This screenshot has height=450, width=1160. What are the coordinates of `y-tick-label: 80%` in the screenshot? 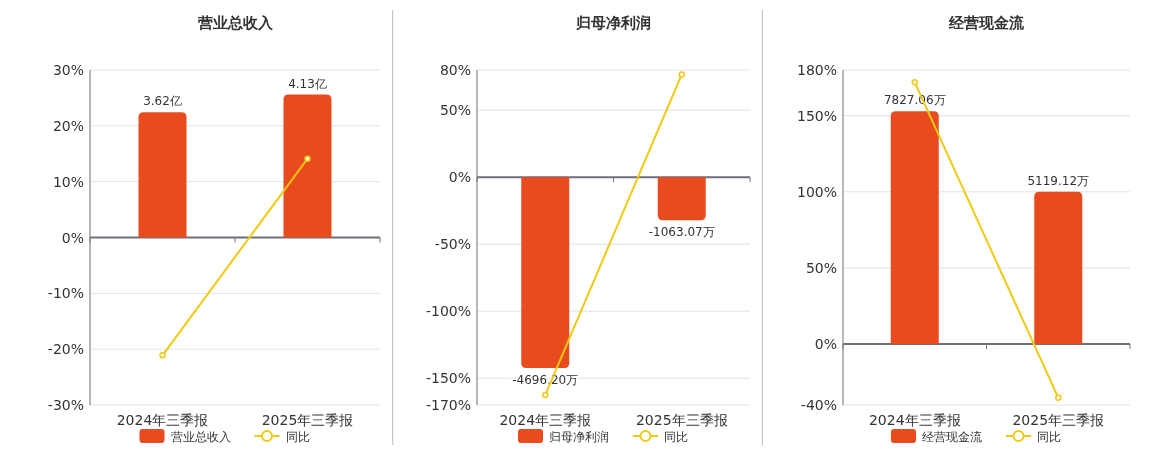 It's located at (455, 70).